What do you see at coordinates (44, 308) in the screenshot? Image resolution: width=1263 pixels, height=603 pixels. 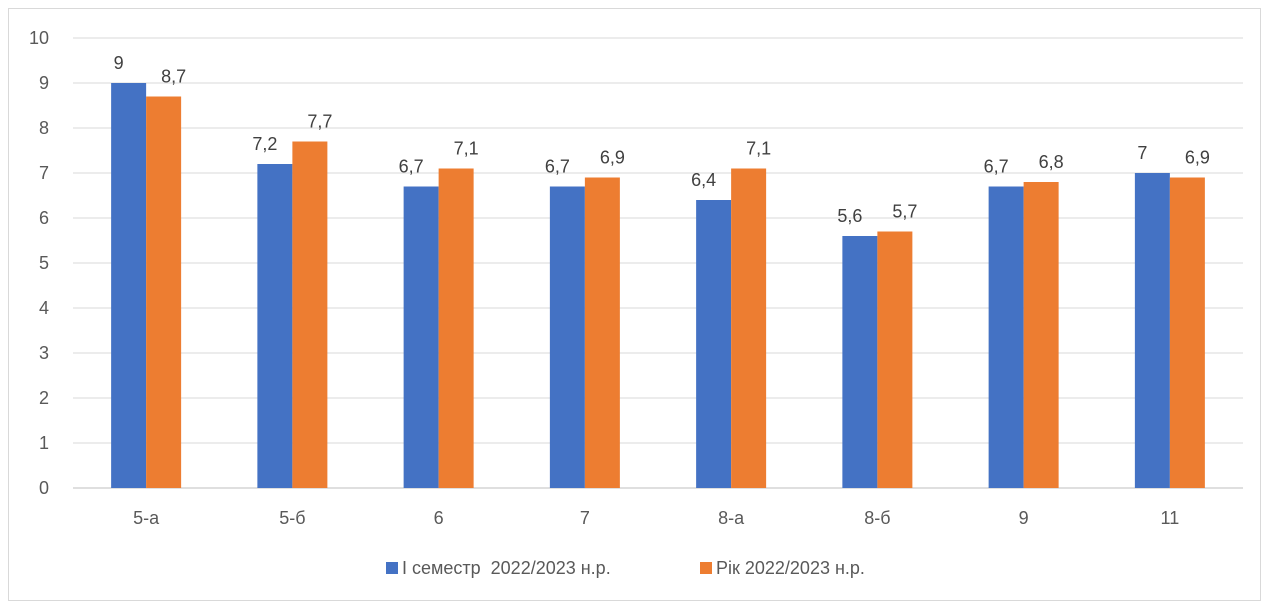 I see `y-tick-label: 4` at bounding box center [44, 308].